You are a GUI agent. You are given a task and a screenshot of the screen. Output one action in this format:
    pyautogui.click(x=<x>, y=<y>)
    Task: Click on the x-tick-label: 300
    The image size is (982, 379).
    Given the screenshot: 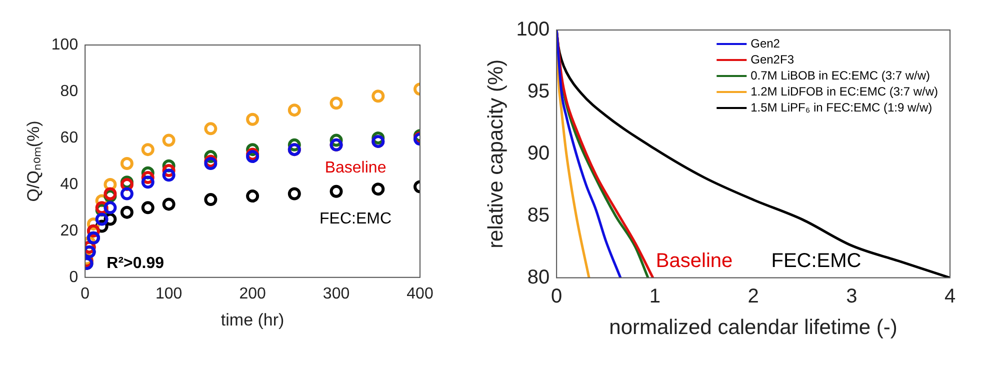 What is the action you would take?
    pyautogui.click(x=336, y=293)
    